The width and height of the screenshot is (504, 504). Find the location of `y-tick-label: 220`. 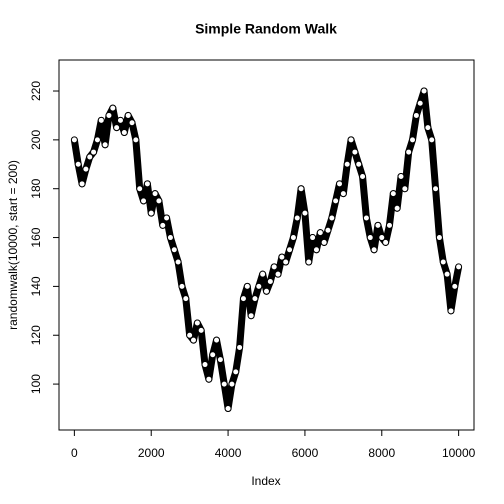

y-tick-label: 220 is located at coordinates (36, 91).